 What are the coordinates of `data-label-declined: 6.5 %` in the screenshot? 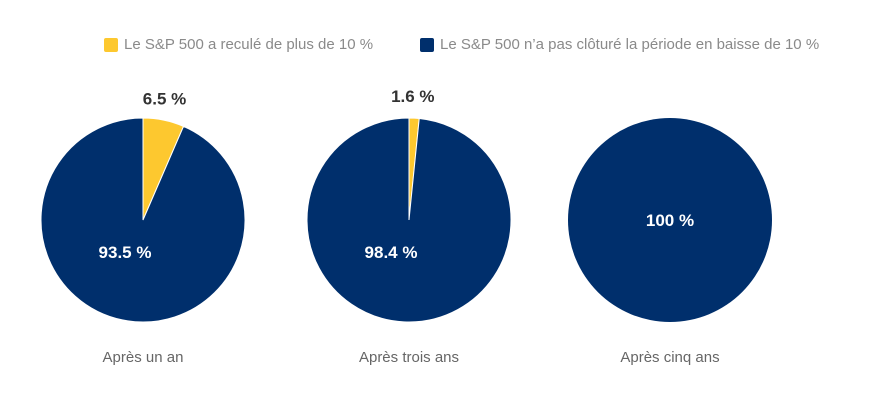 It's located at (164, 98).